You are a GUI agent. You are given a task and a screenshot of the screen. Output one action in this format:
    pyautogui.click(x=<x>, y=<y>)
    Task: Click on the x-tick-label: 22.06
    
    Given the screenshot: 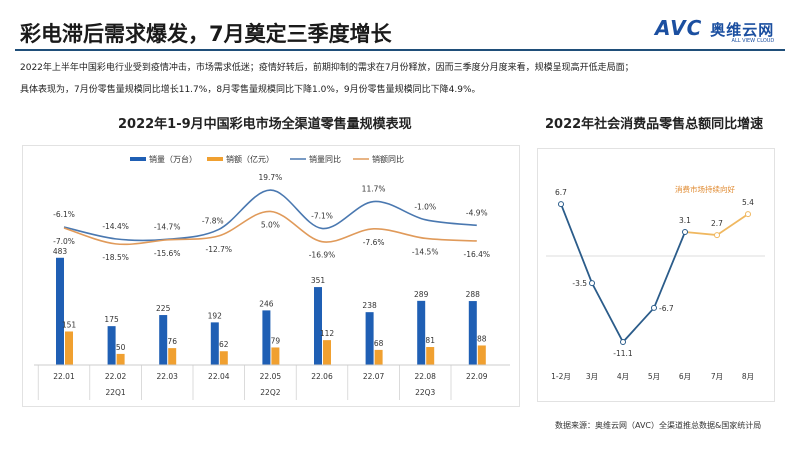 What is the action you would take?
    pyautogui.click(x=322, y=376)
    